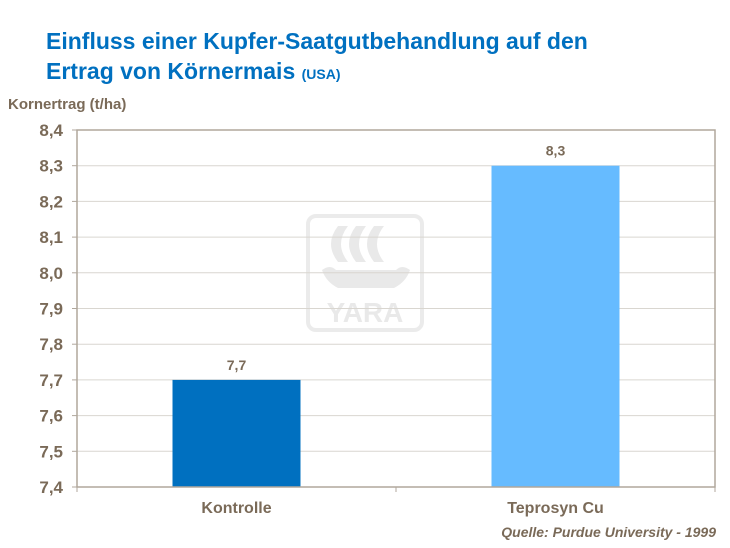  What do you see at coordinates (51, 487) in the screenshot?
I see `y-tick-label: 7,4` at bounding box center [51, 487].